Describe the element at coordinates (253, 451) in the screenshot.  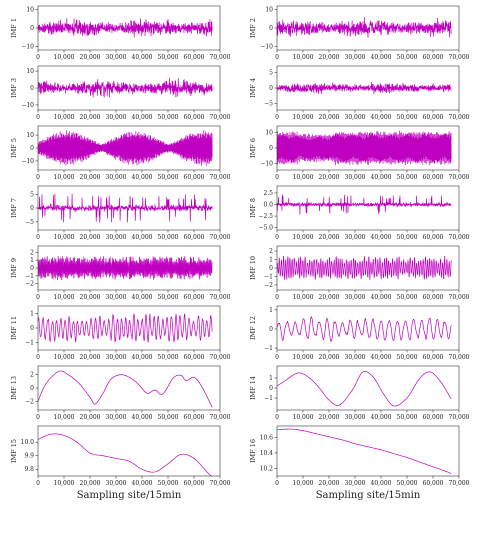
I see `y-axis-label: IMF 16` at that location.